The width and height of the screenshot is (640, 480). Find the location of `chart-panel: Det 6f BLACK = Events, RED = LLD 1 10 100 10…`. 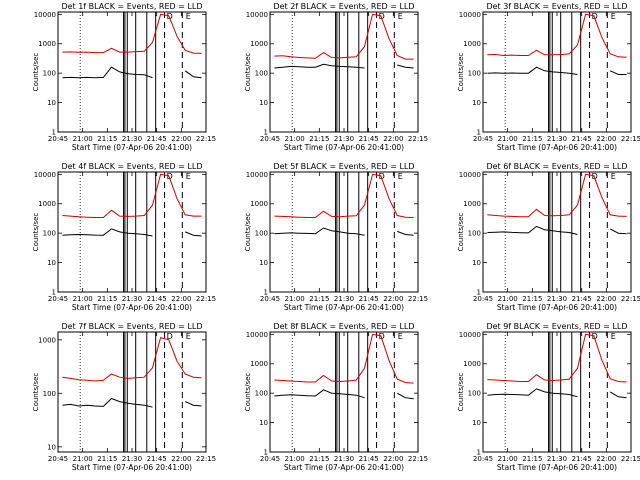

chart-panel: Det 6f BLACK = Events, RED = LLD 1 10 100 10… is located at coordinates (548, 237).